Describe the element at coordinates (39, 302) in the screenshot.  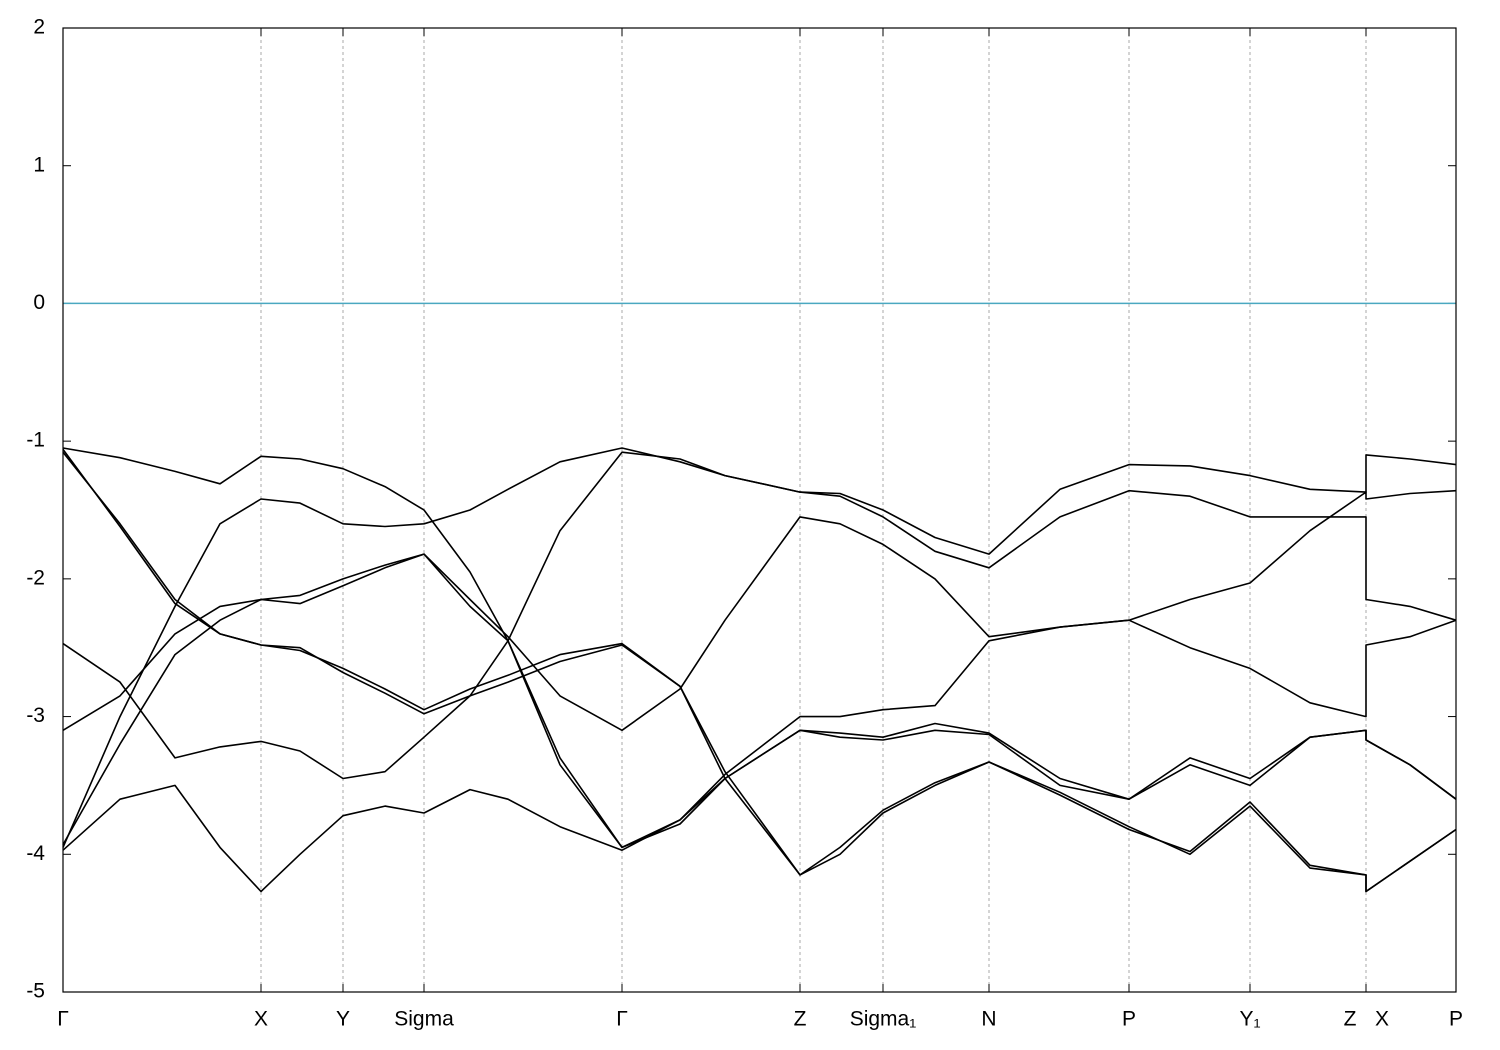
I see `y-tick-label: 0` at that location.